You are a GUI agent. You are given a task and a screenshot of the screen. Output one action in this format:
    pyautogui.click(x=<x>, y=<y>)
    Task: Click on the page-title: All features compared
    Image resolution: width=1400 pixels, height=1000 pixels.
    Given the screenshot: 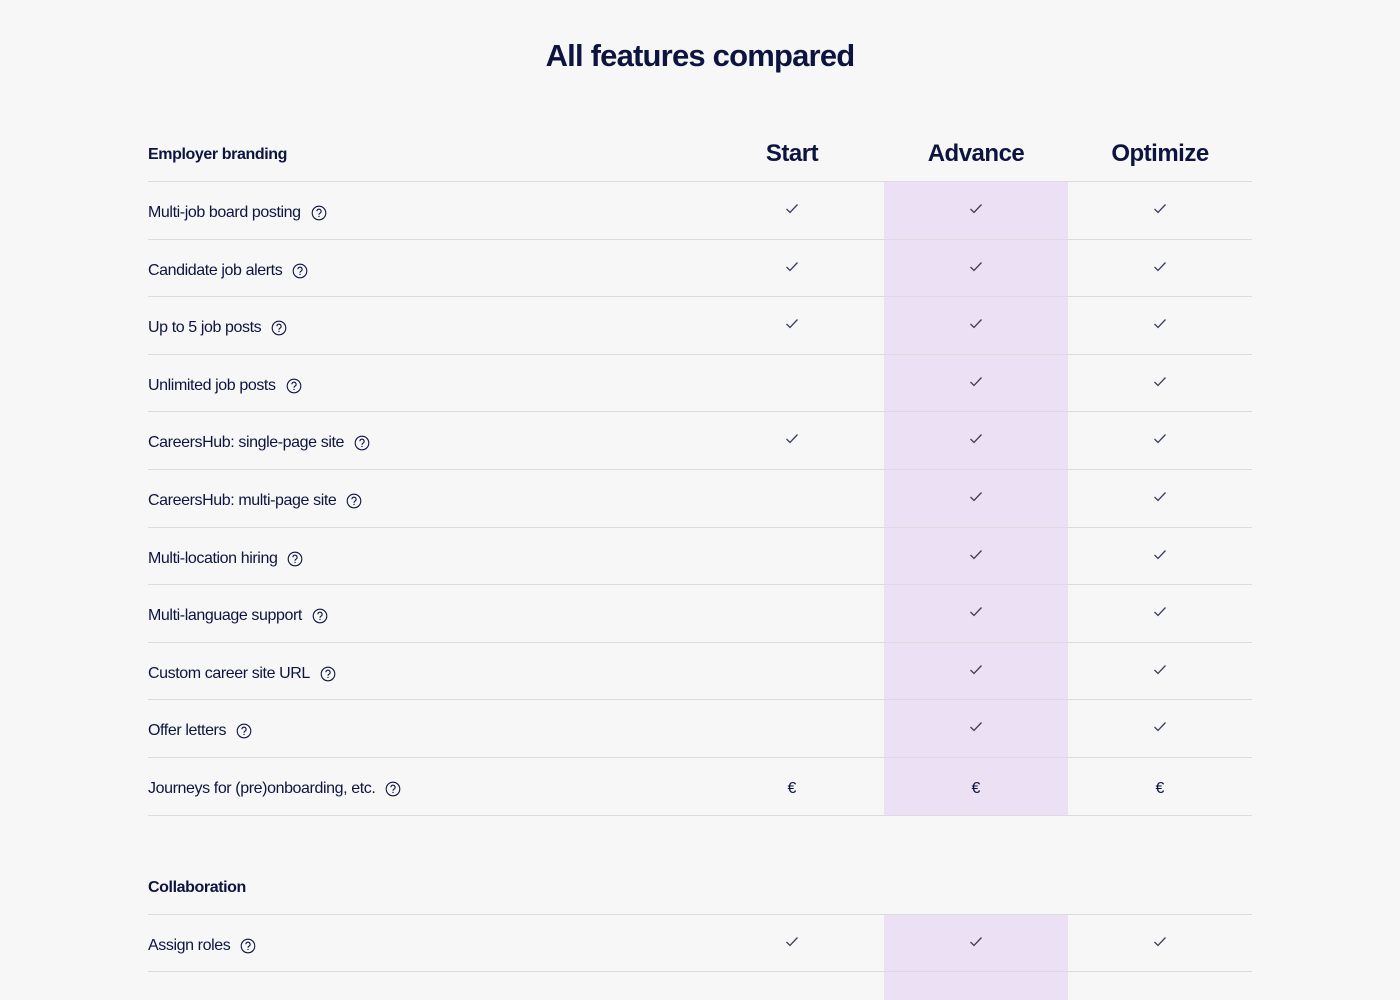 What is the action you would take?
    pyautogui.click(x=700, y=55)
    